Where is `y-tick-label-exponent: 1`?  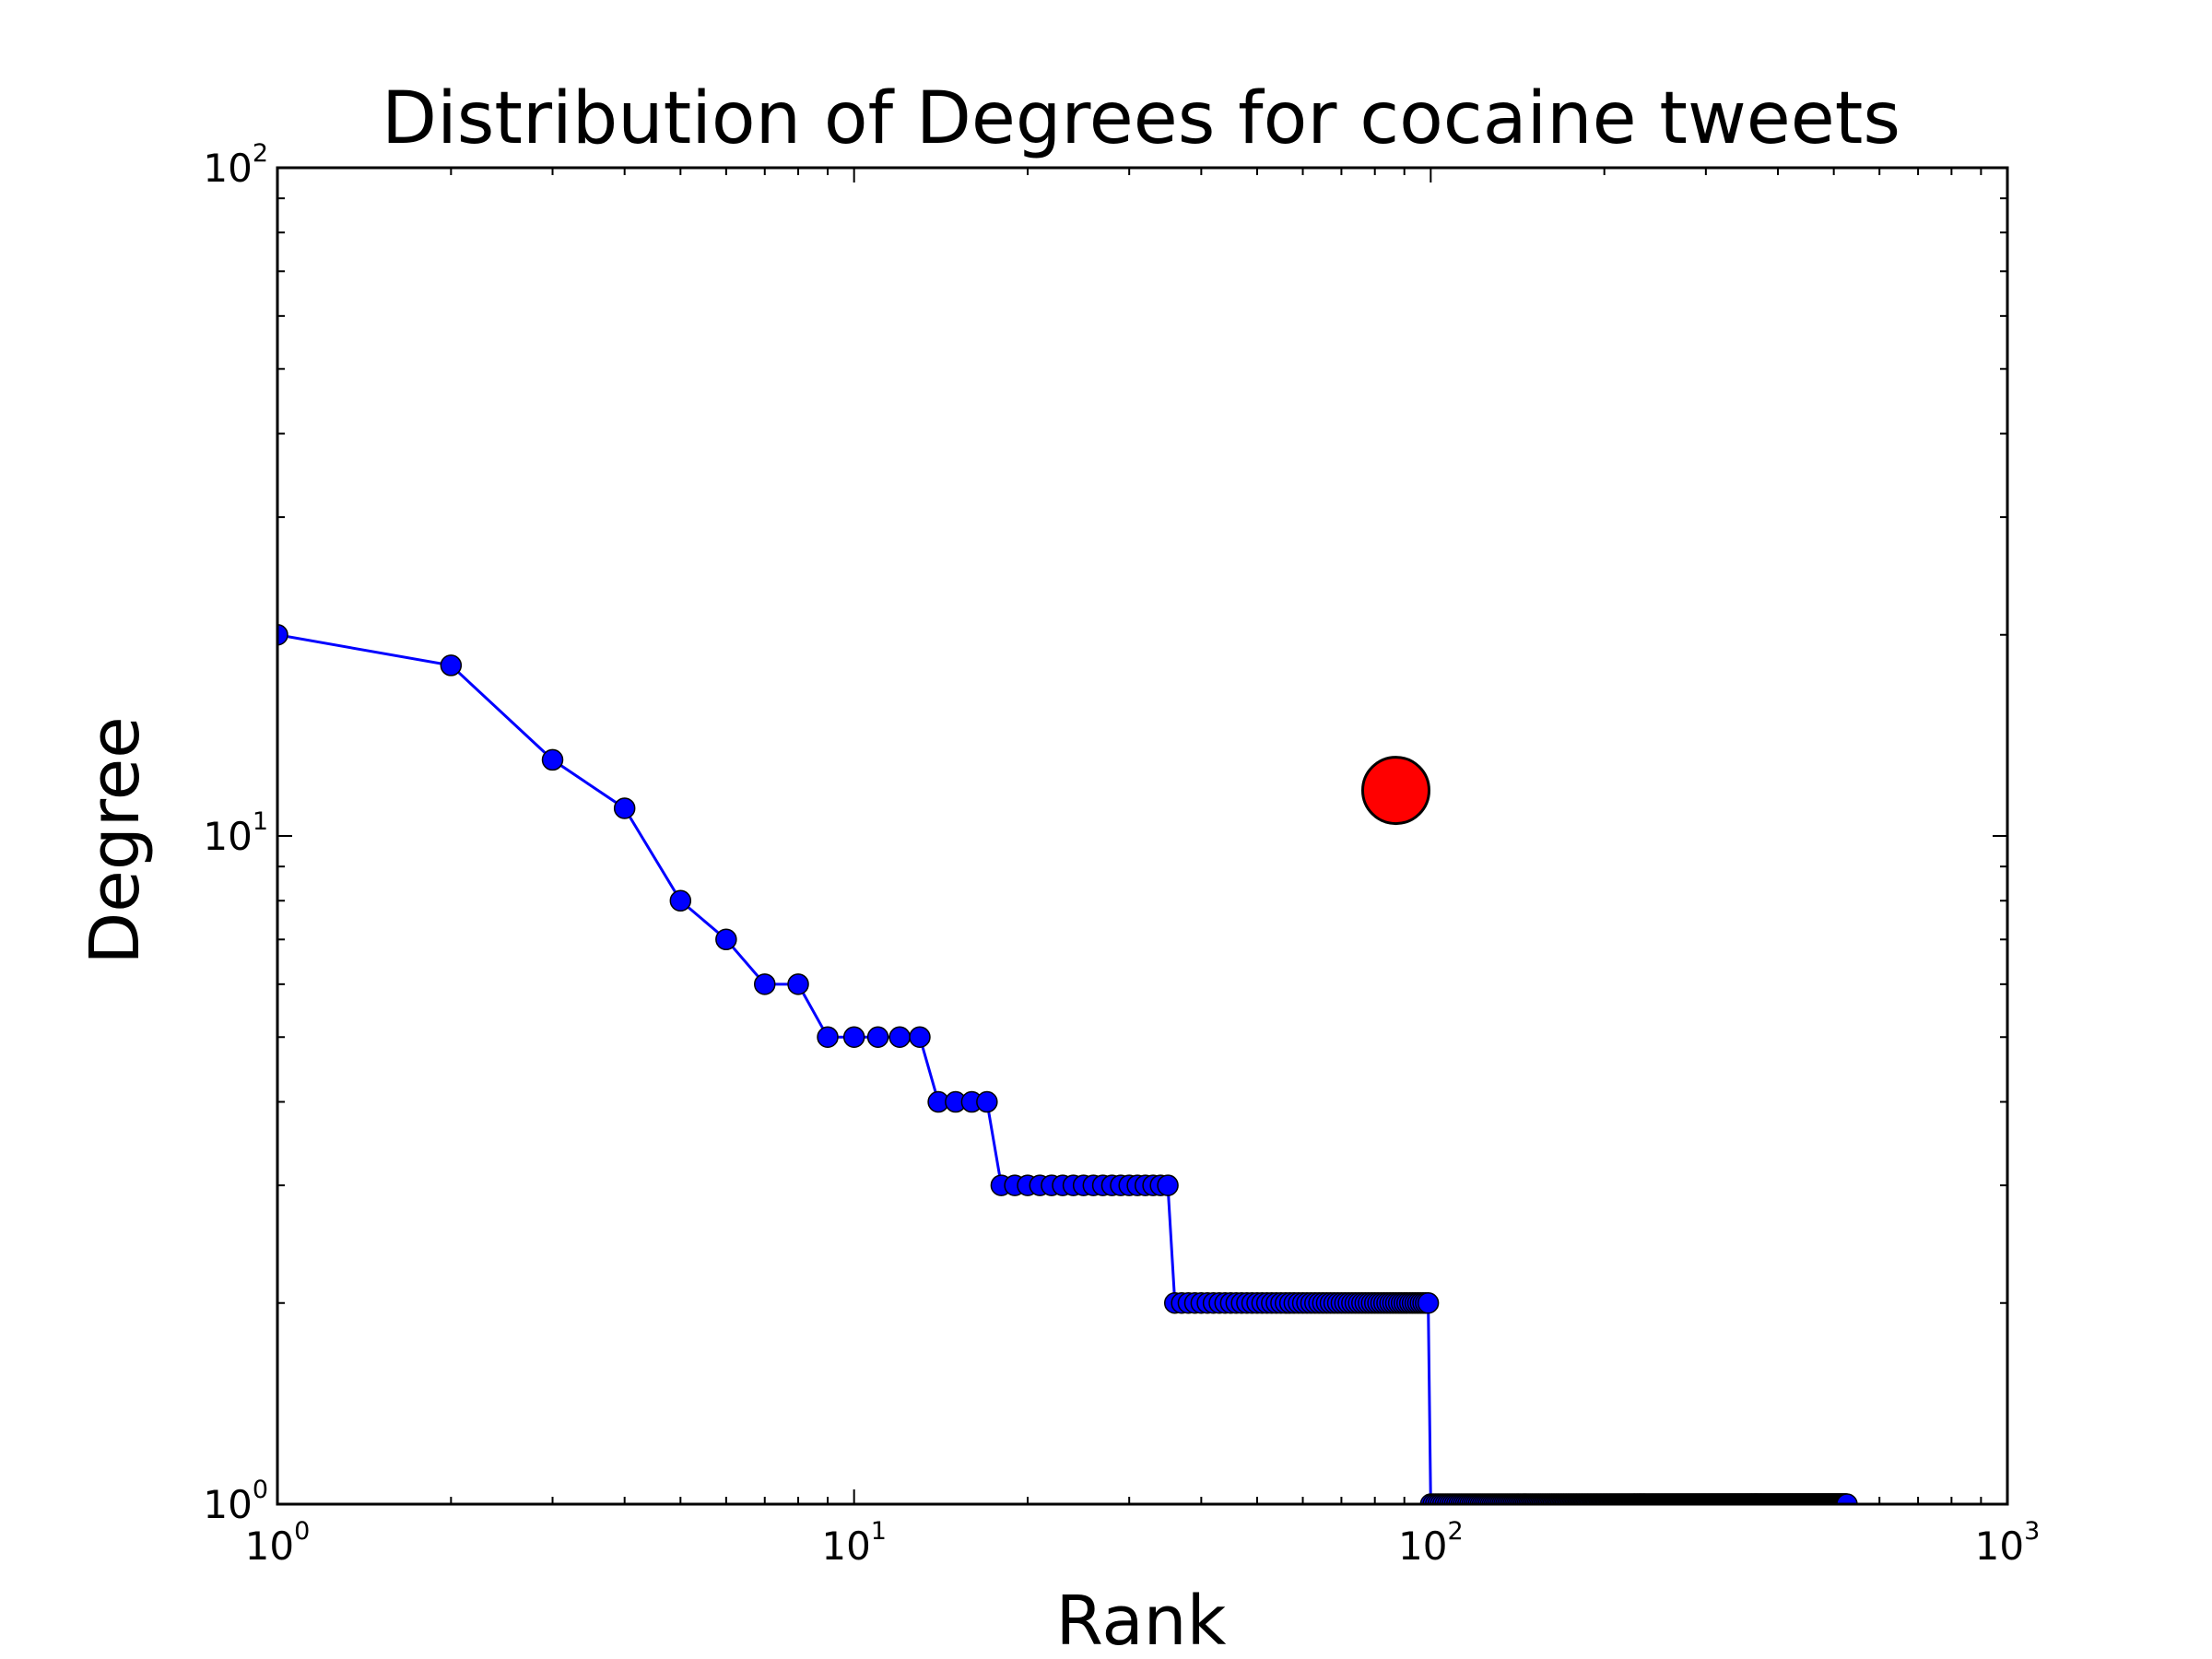 y-tick-label-exponent: 1 is located at coordinates (260, 821).